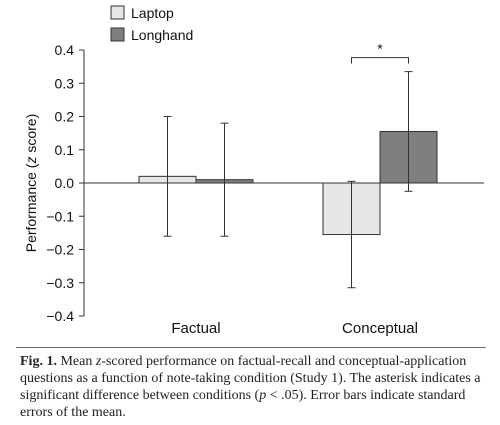 This screenshot has height=425, width=500. Describe the element at coordinates (263, 395) in the screenshot. I see `caption-p: p` at that location.